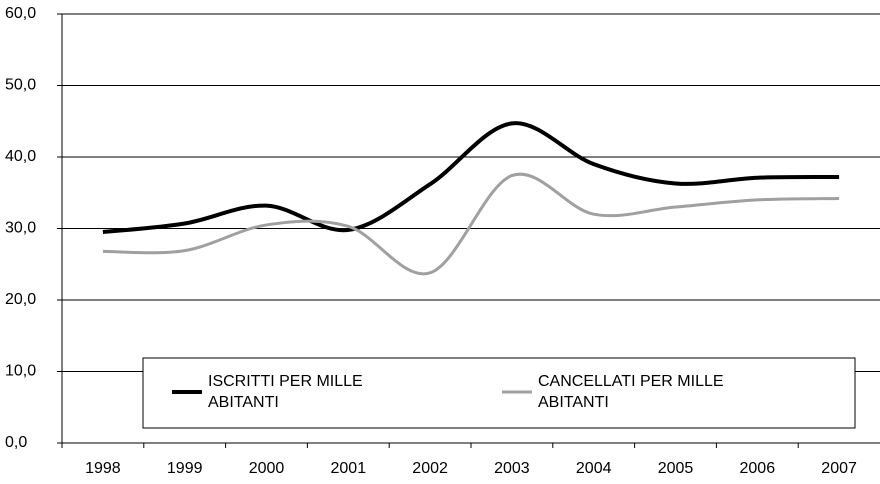  What do you see at coordinates (512, 468) in the screenshot?
I see `x-tick-label: 2003` at bounding box center [512, 468].